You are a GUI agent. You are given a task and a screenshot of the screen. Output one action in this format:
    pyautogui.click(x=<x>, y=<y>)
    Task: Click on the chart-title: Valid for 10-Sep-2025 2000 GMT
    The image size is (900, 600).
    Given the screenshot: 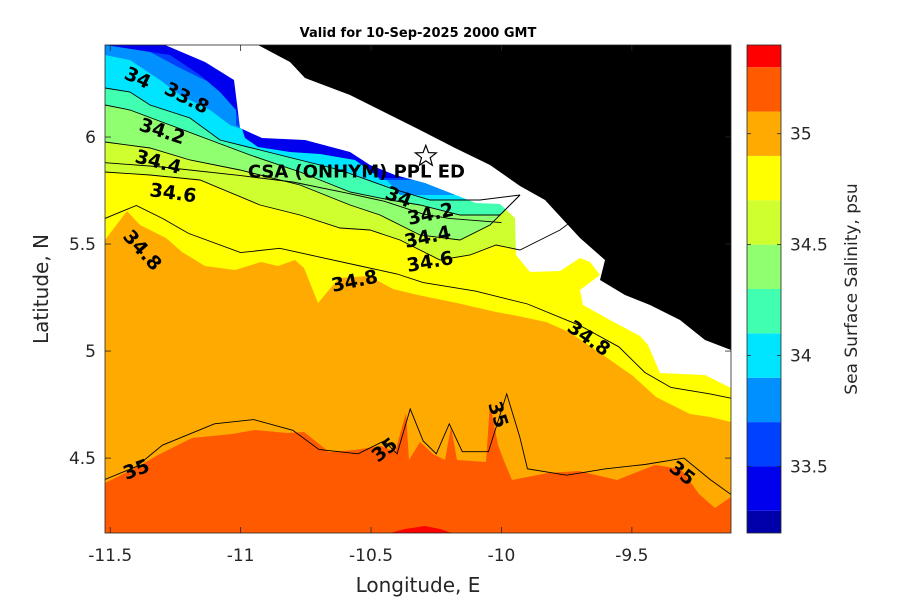 What is the action you would take?
    pyautogui.click(x=418, y=33)
    